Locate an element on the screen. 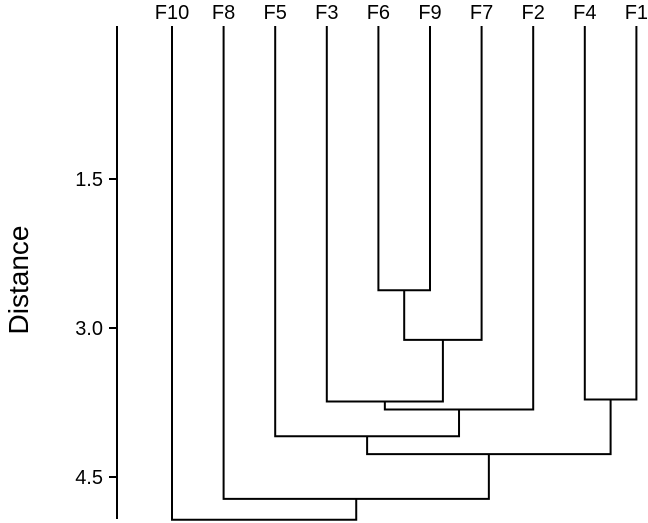 The width and height of the screenshot is (648, 523). leaf-label-f9: F9 is located at coordinates (429, 13).